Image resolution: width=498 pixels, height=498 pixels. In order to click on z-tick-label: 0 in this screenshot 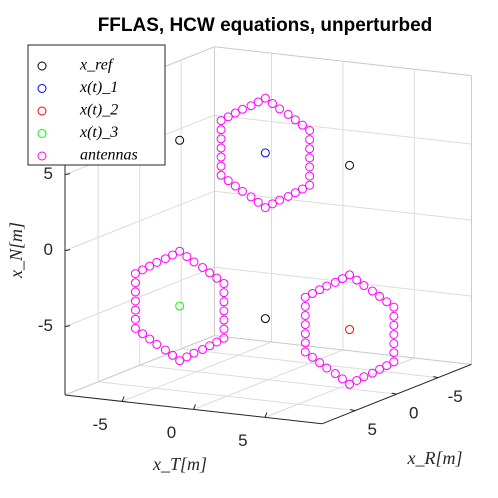, I will do `click(48, 249)`.